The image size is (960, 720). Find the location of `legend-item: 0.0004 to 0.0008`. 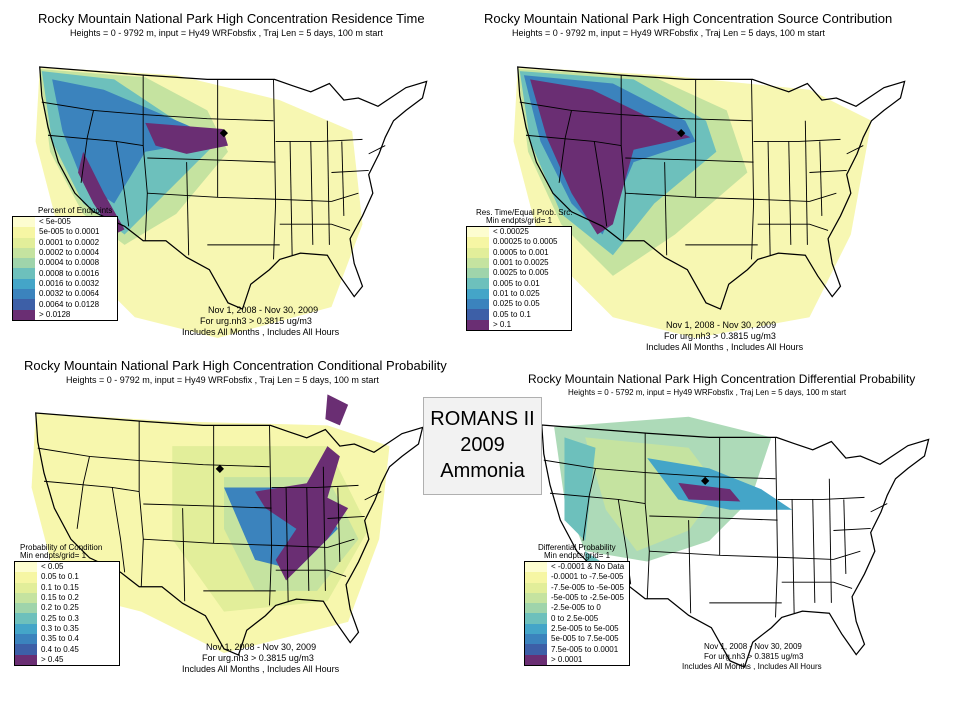

legend-item: 0.0004 to 0.0008 is located at coordinates (65, 263).